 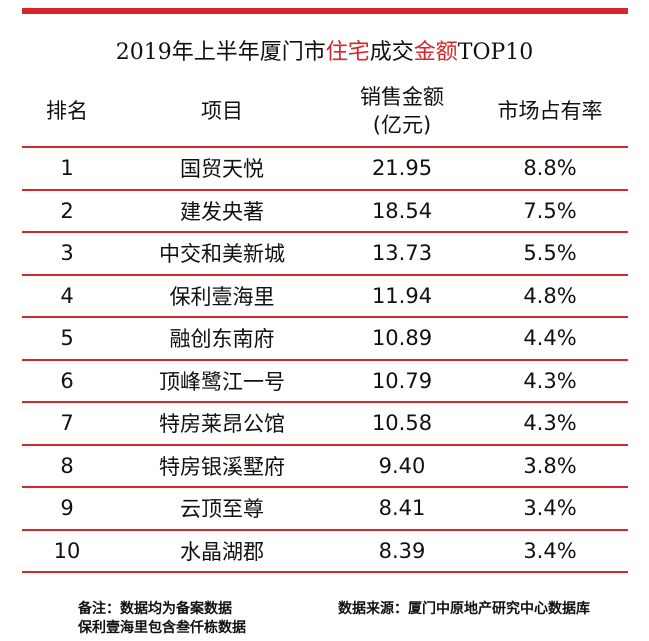 I want to click on cell: 11.94, so click(x=402, y=296).